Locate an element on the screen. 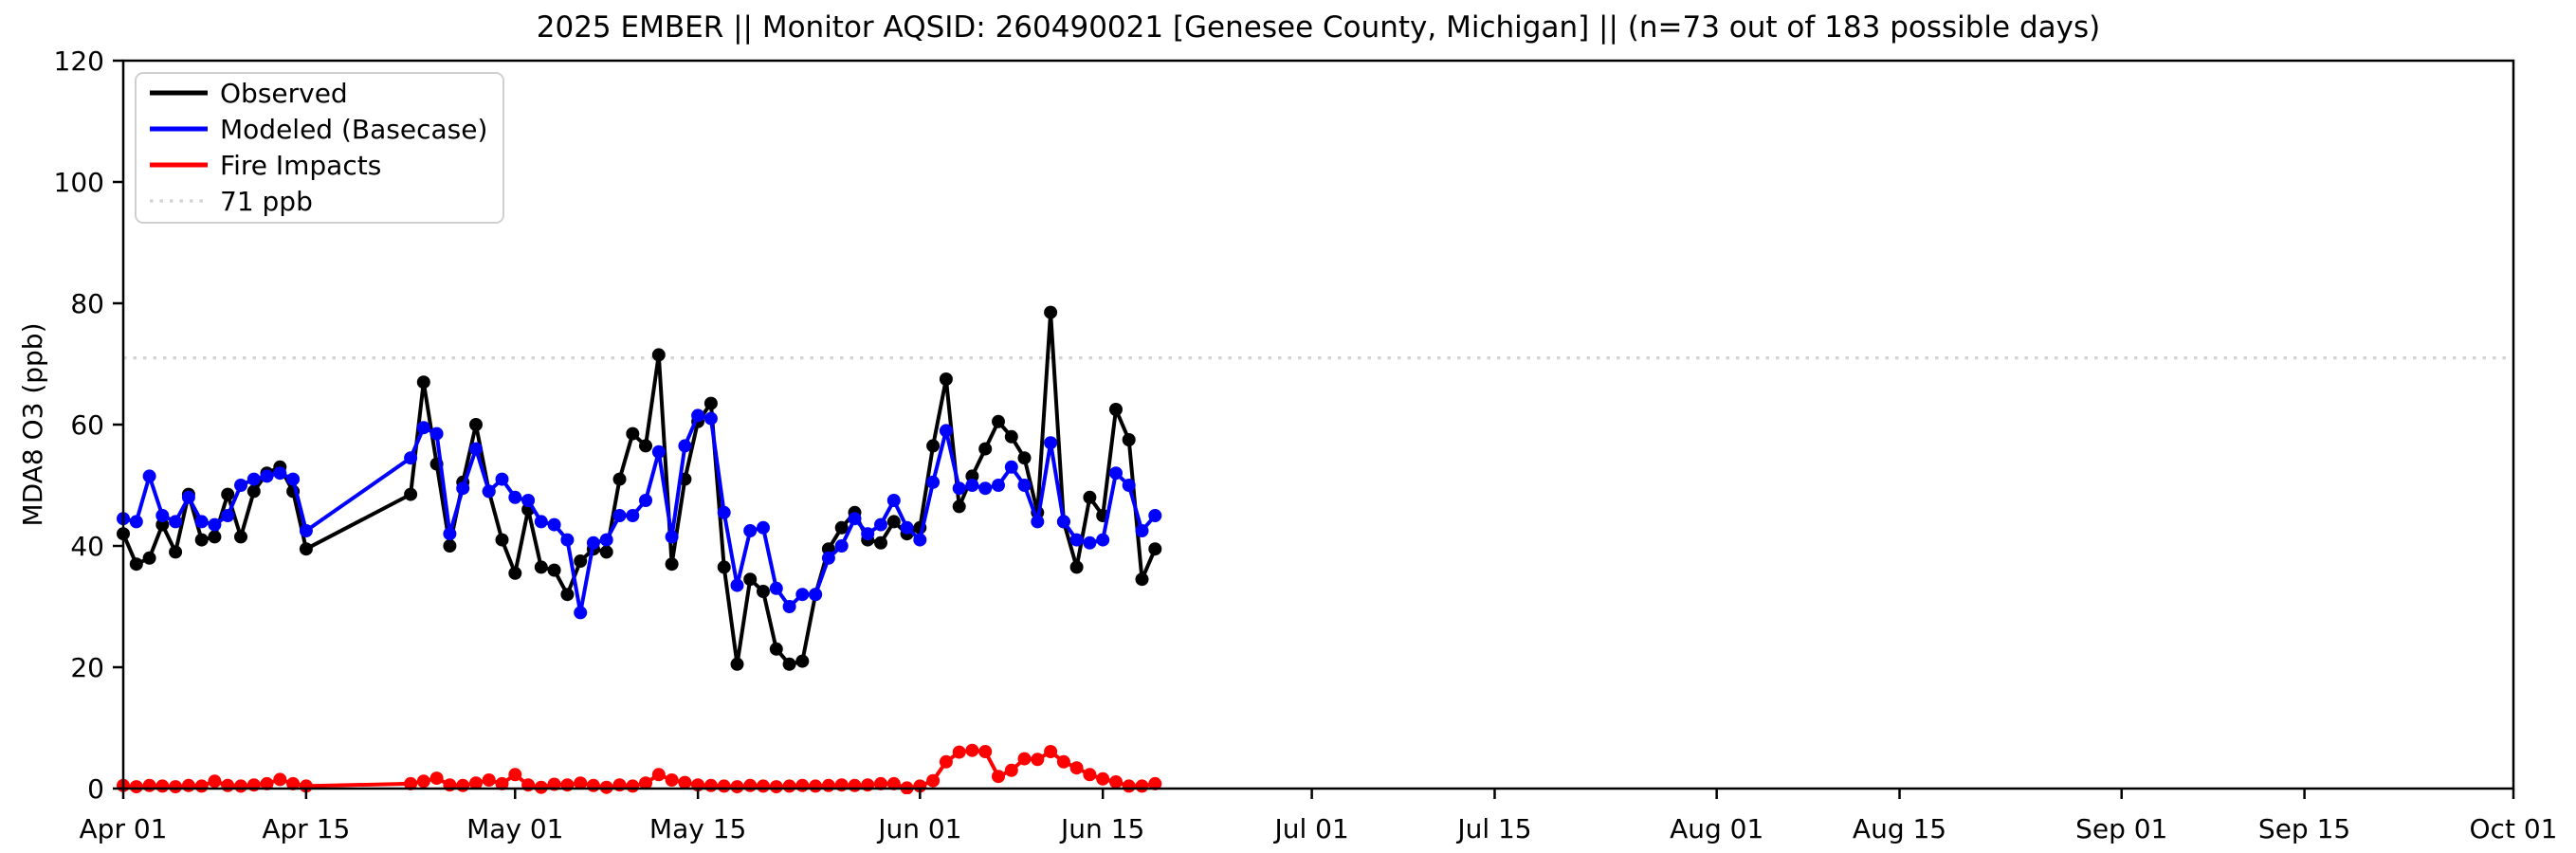  legend-label: Fire Impacts is located at coordinates (300, 165).